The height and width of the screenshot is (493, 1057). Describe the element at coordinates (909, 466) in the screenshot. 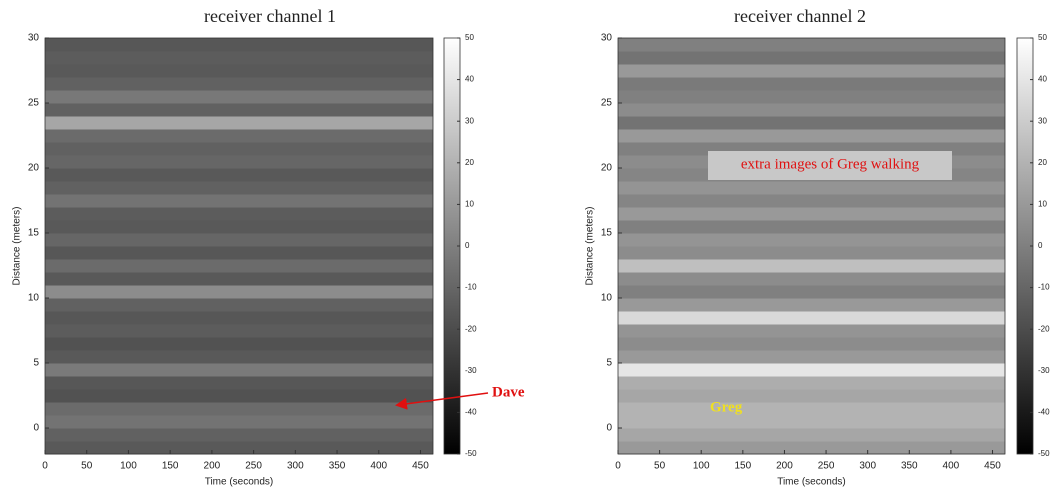

I see `x-tick-label: 350` at that location.